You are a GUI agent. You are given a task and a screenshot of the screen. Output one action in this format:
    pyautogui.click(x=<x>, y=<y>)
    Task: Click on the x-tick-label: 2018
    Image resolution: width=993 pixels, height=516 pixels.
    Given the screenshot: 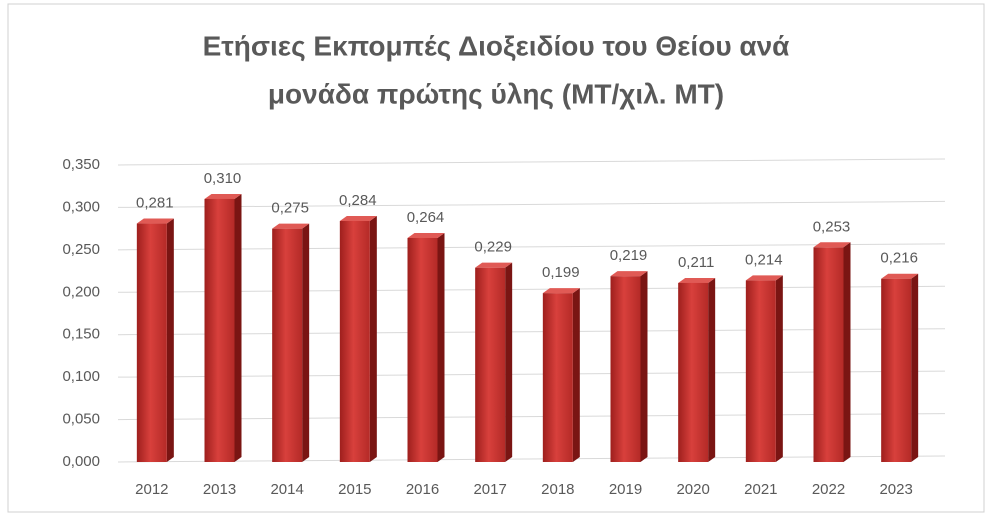 What is the action you would take?
    pyautogui.click(x=557, y=489)
    